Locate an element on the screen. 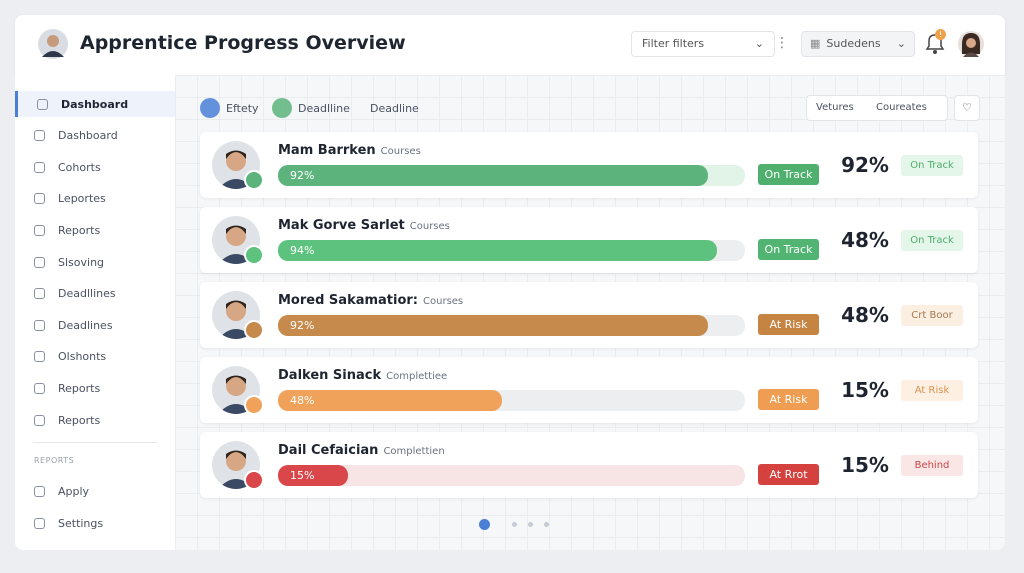  sidebar-item: Deadllines is located at coordinates (95, 294).